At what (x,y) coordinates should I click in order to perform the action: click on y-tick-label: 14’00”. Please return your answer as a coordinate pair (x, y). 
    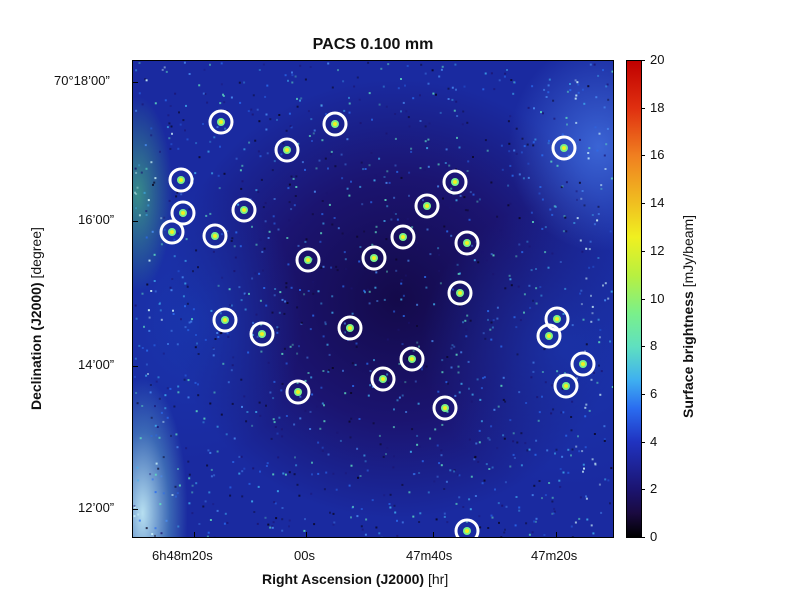
    Looking at the image, I should click on (96, 364).